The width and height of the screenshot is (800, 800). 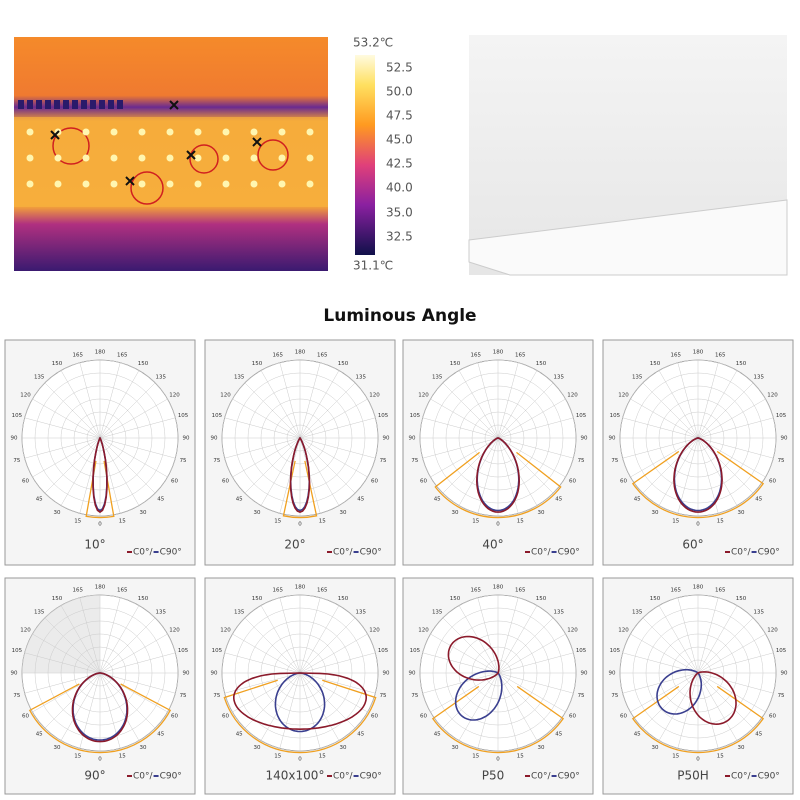 I want to click on panel-label: 60°, so click(x=692, y=545).